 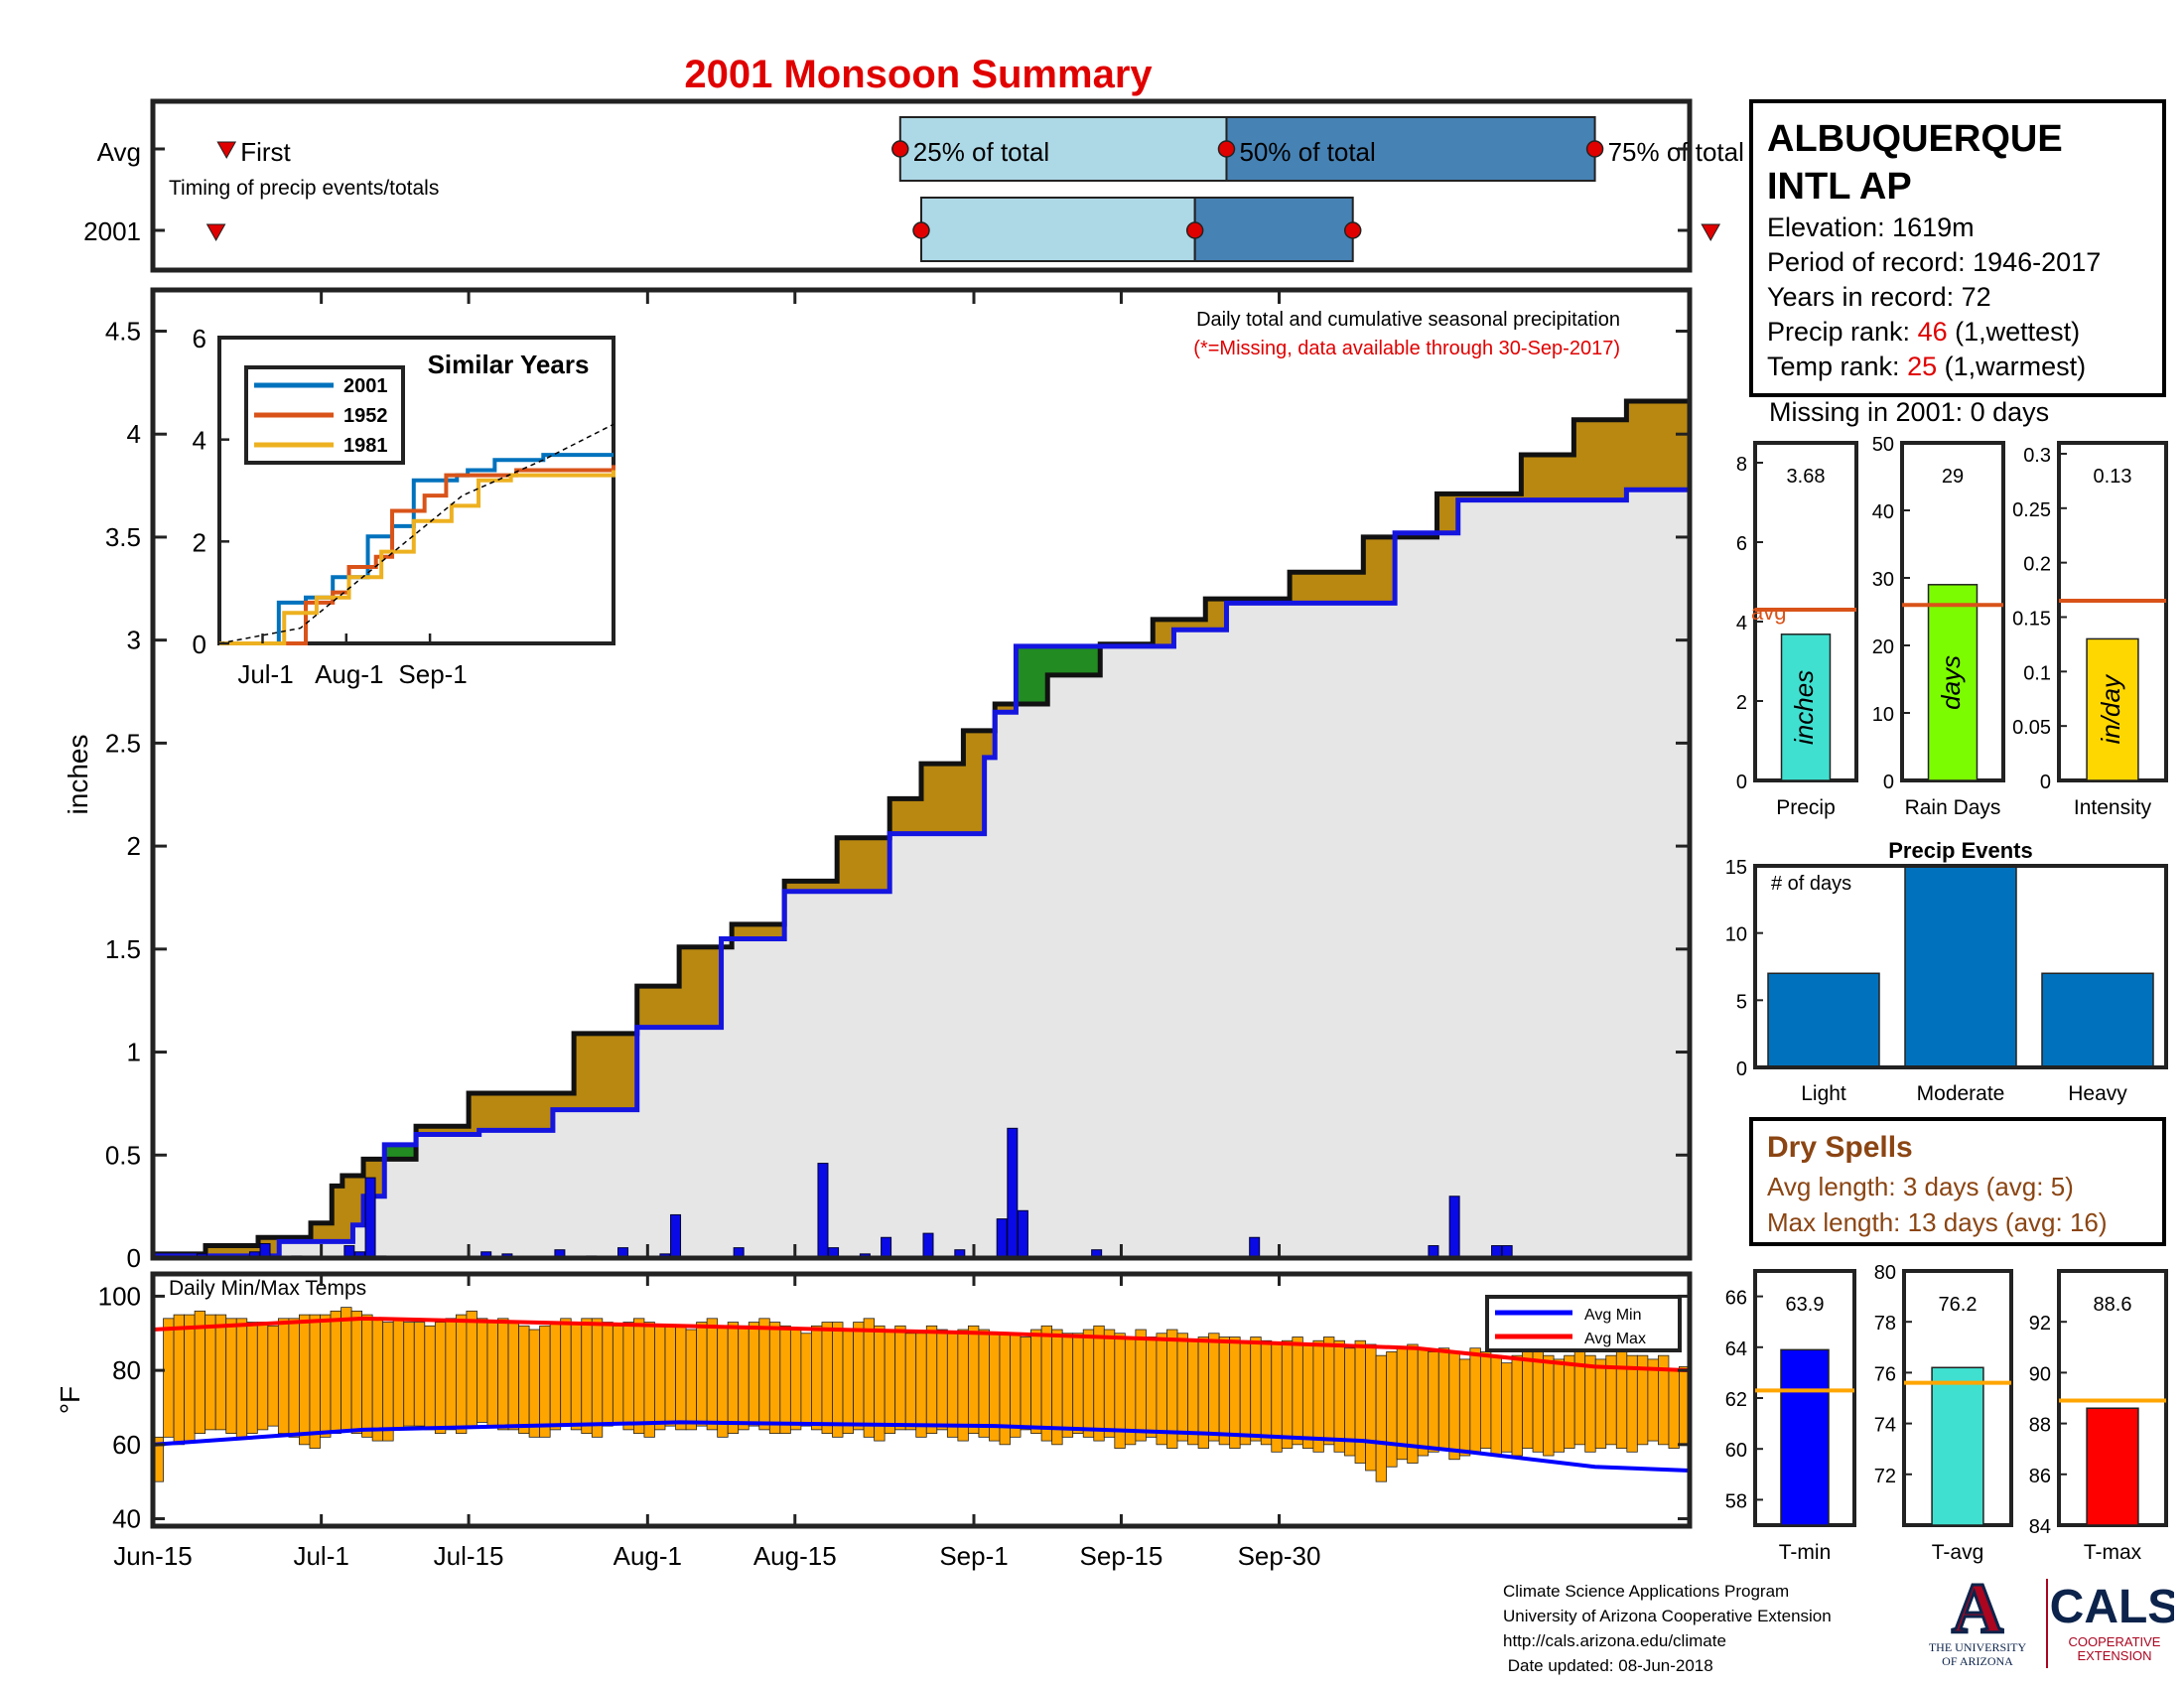 I want to click on precip-label: Precip, so click(x=1806, y=807).